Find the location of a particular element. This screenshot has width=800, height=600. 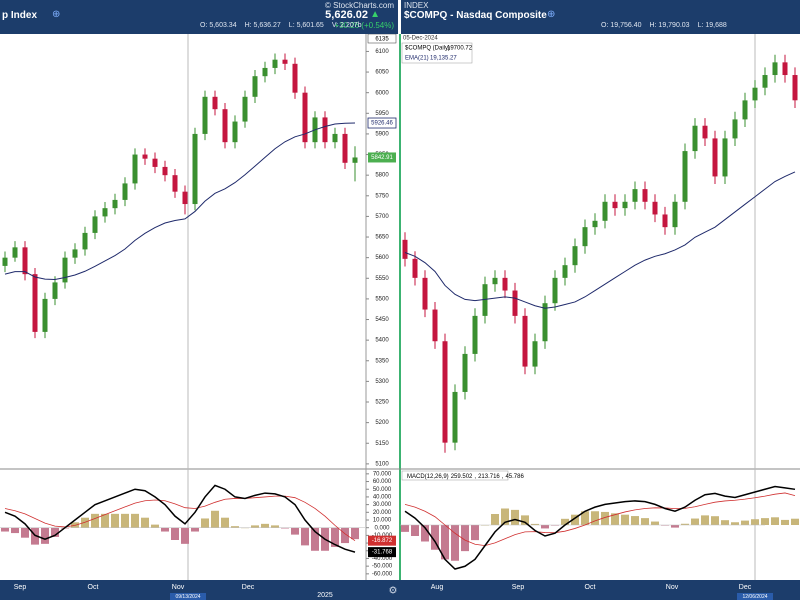

axis-max-label: 6135 is located at coordinates (382, 40).